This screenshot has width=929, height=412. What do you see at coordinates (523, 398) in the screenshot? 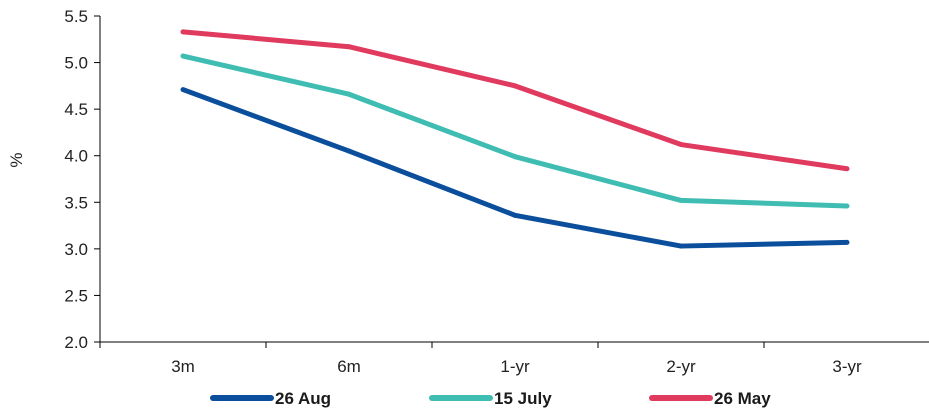
I see `legend-label: 15 July` at bounding box center [523, 398].